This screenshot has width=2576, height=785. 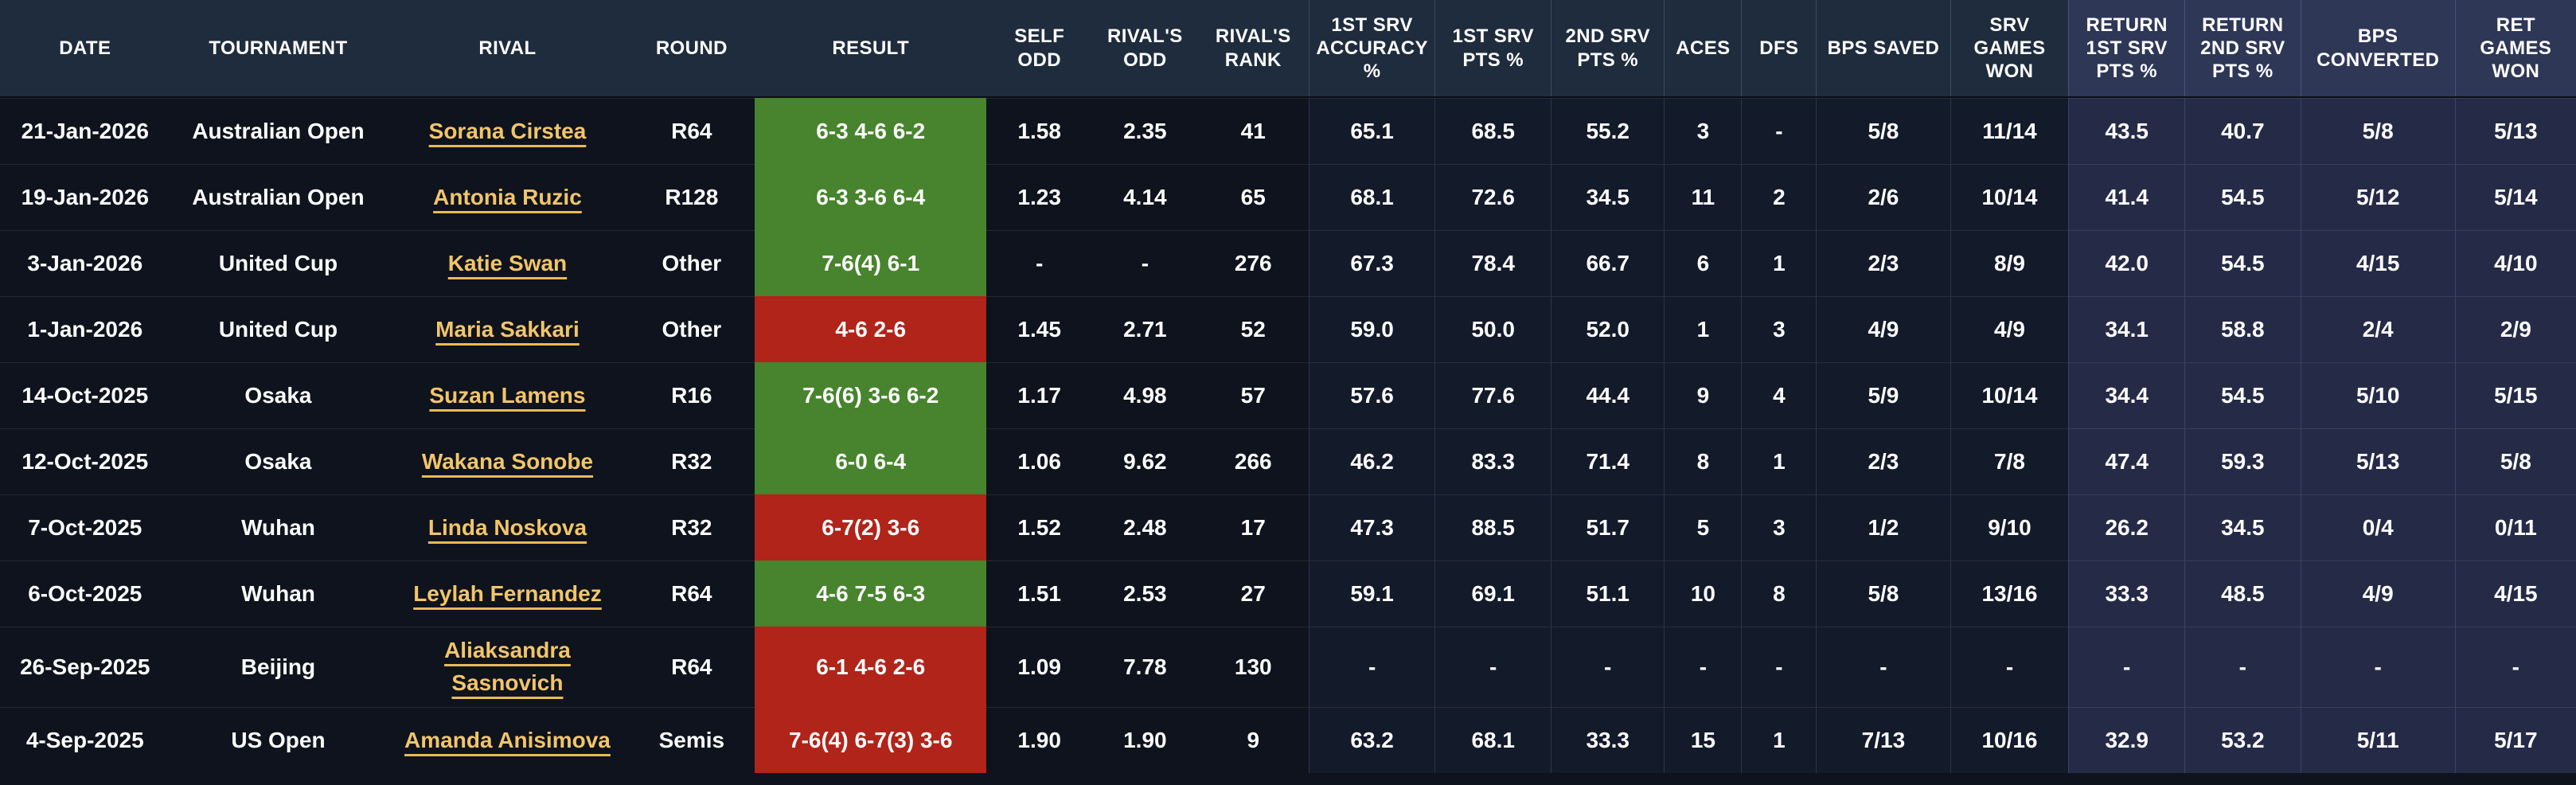 I want to click on cell-ret_1st: 42.0, so click(x=2126, y=263).